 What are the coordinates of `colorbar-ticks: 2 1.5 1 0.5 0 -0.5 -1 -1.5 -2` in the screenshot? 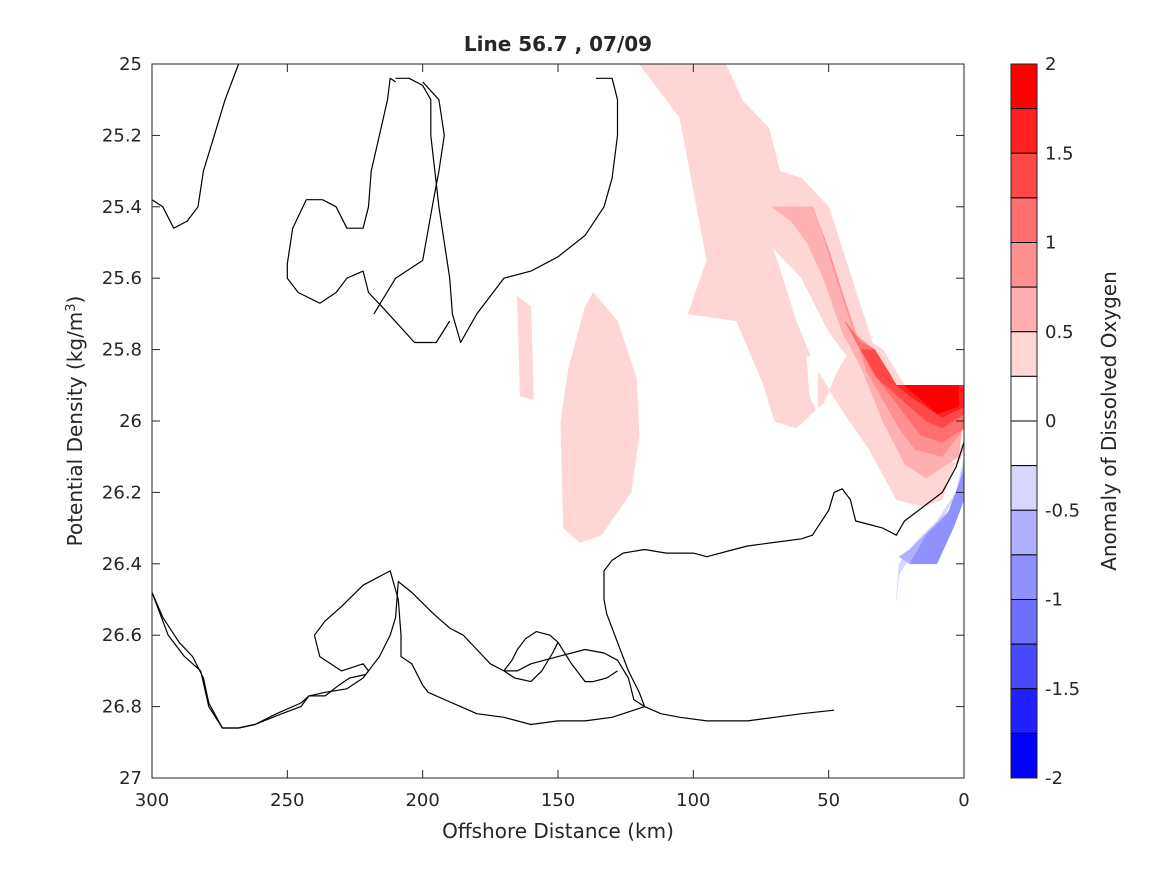 It's located at (1062, 421).